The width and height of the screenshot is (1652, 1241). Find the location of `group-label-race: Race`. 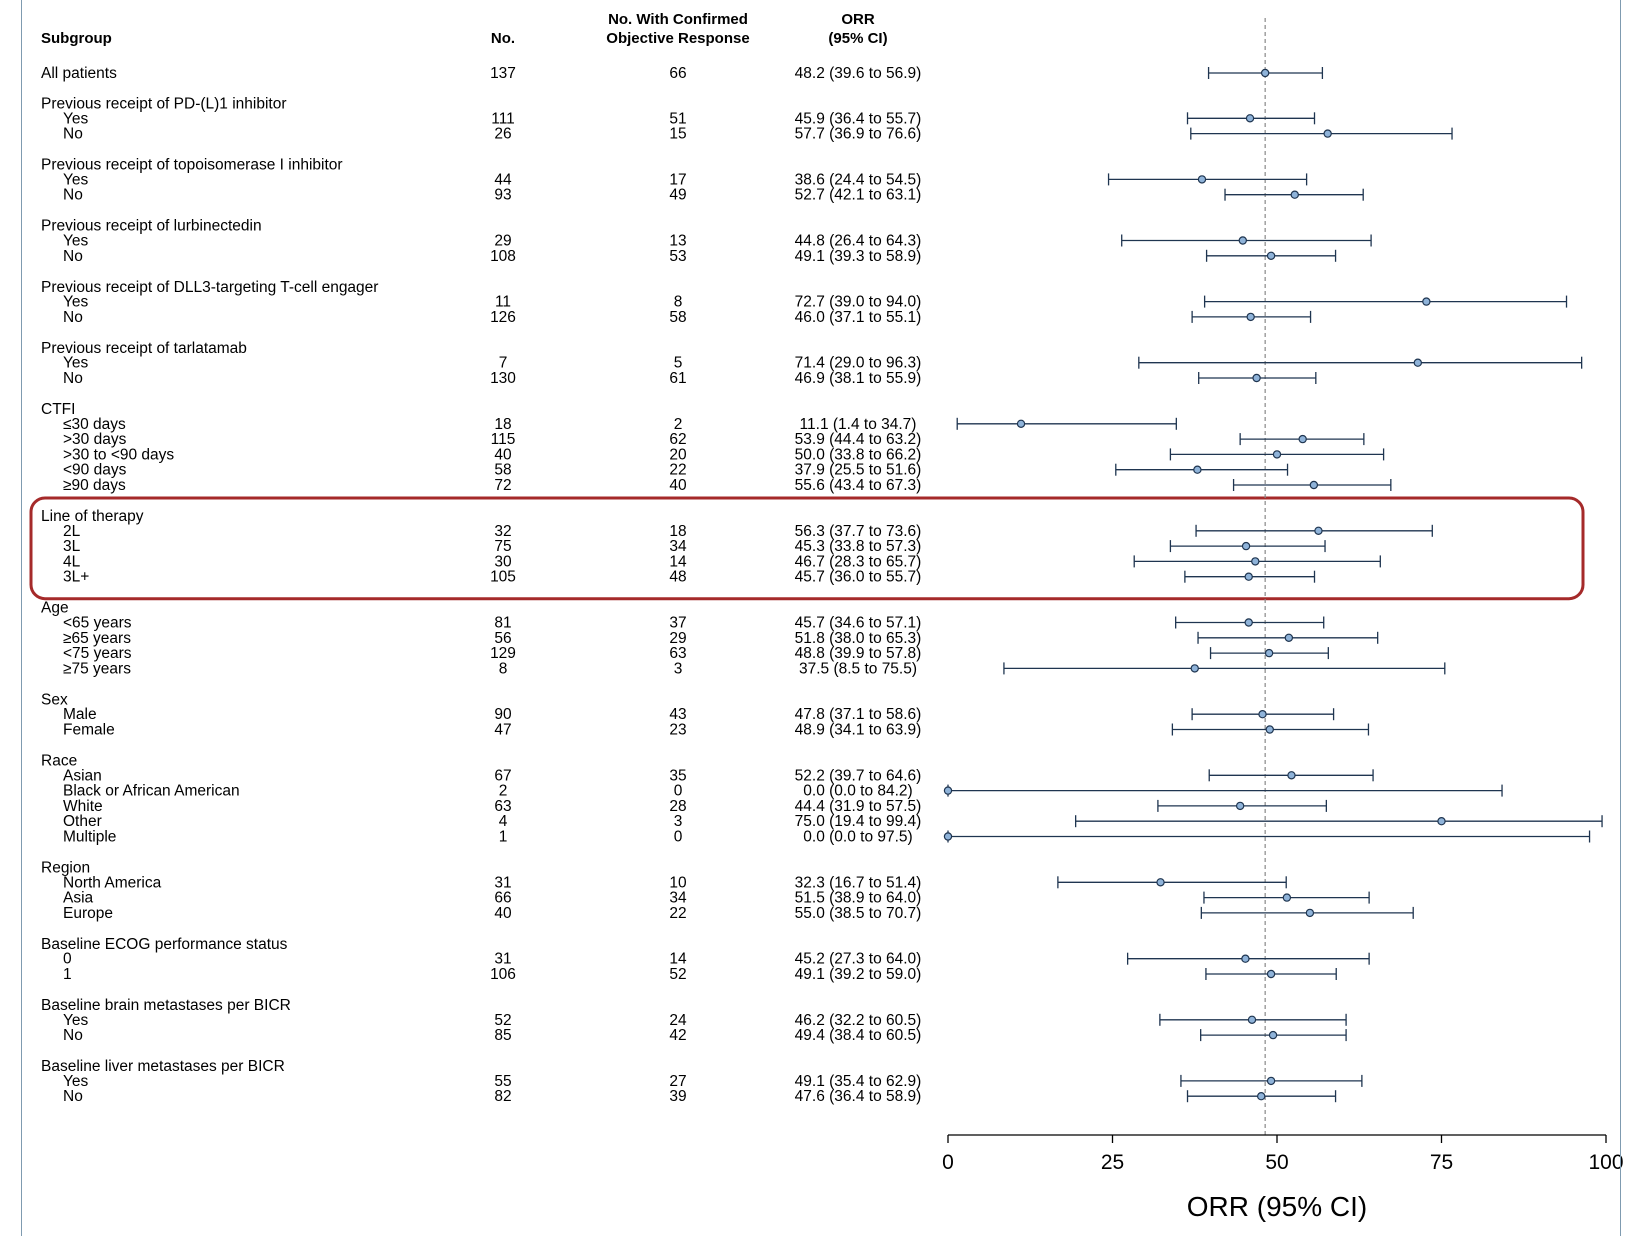

group-label-race: Race is located at coordinates (59, 761).